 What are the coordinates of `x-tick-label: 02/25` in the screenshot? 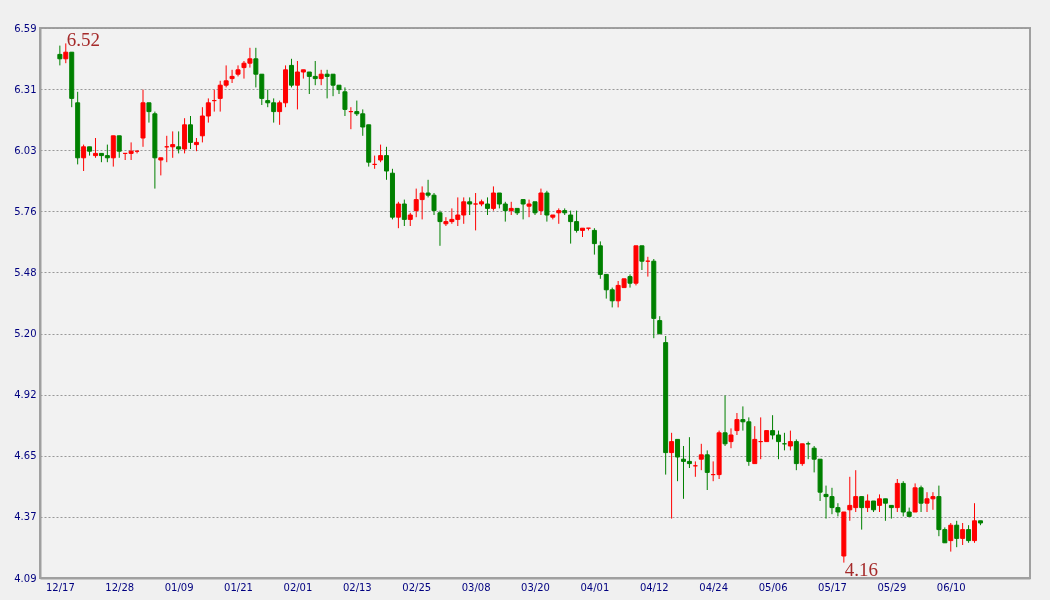 It's located at (417, 587).